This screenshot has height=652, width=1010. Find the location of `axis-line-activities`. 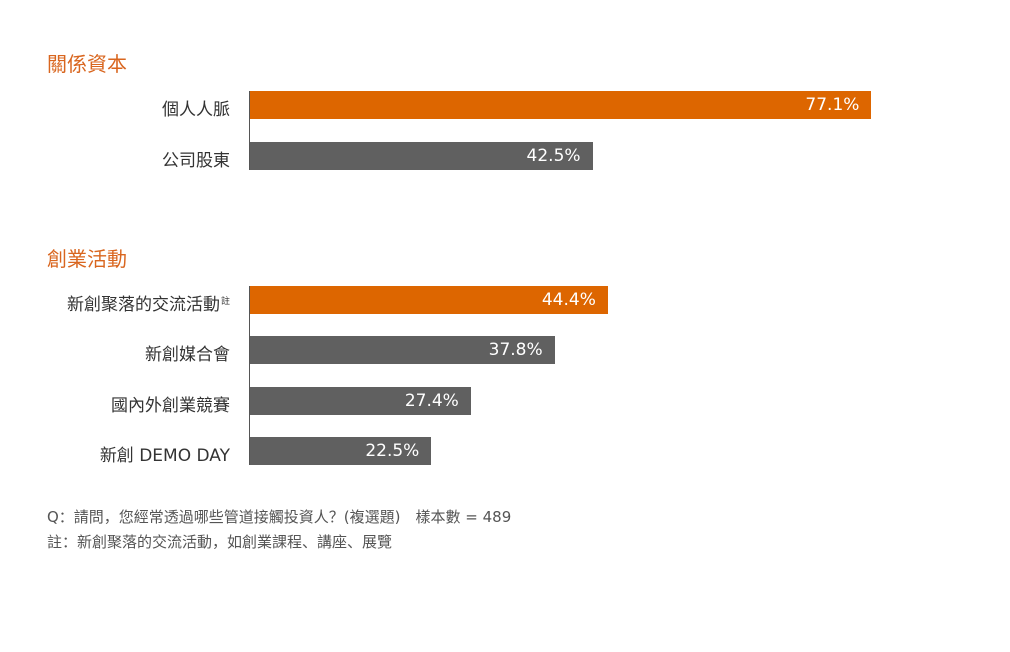

axis-line-activities is located at coordinates (249, 375).